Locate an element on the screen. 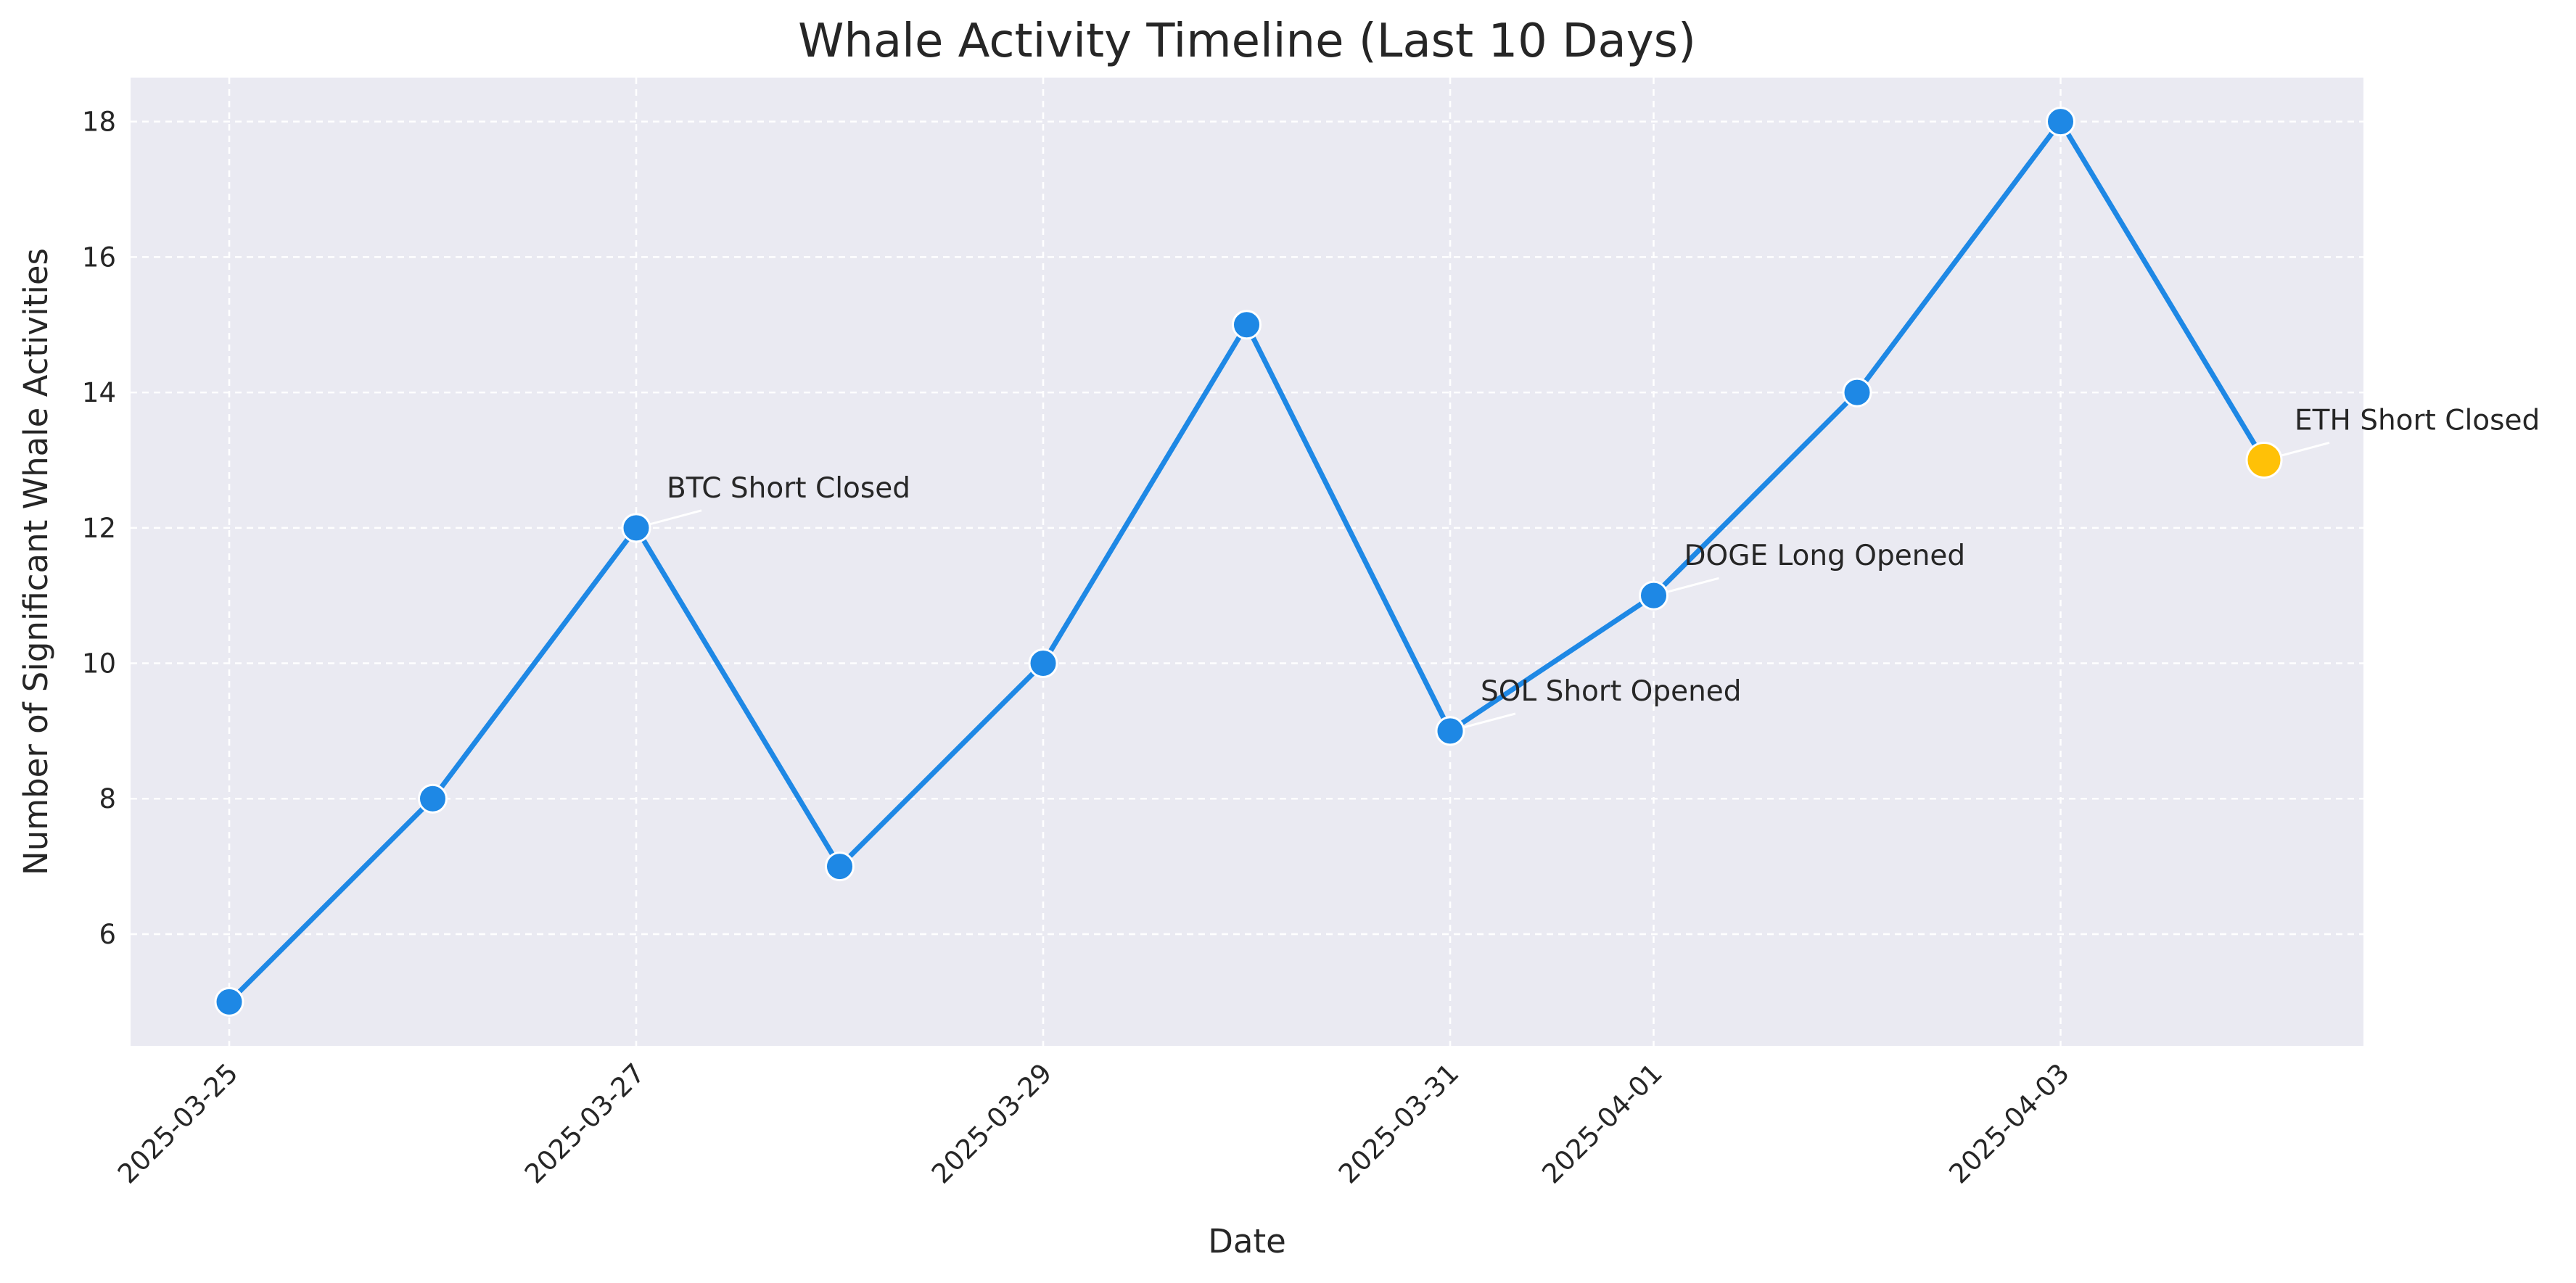 The image size is (2576, 1283). x-tick-label: 2025-04-03 is located at coordinates (2009, 1123).